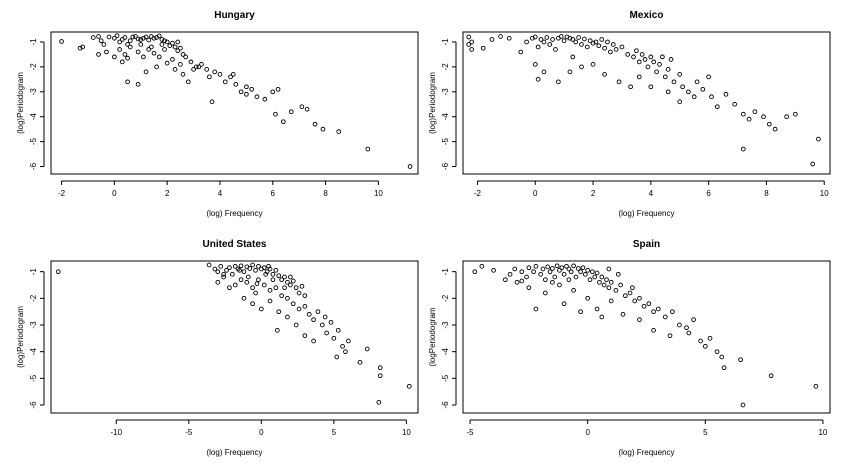 This screenshot has height=468, width=861. Describe the element at coordinates (234, 15) in the screenshot. I see `chart-title: Hungary` at that location.